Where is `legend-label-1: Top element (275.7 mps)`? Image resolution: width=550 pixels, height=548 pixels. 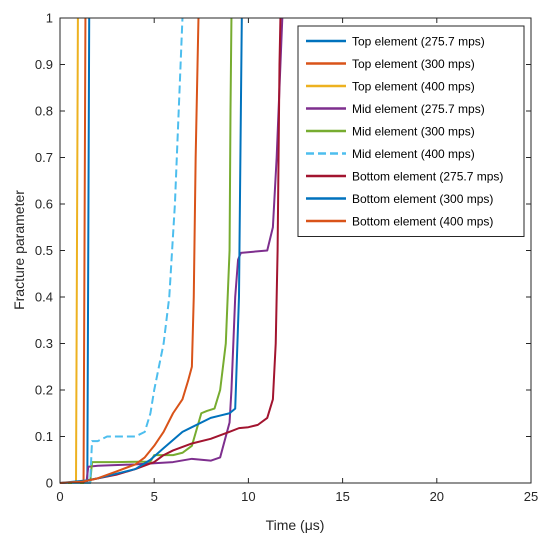 legend-label-1: Top element (275.7 mps) is located at coordinates (418, 42).